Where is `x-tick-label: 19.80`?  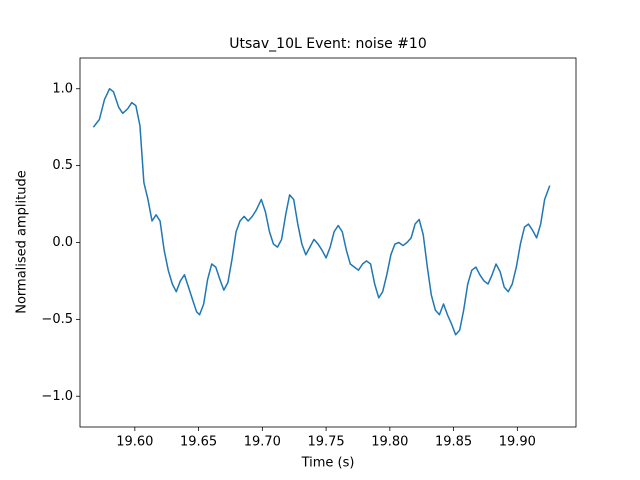 x-tick-label: 19.80 is located at coordinates (389, 442).